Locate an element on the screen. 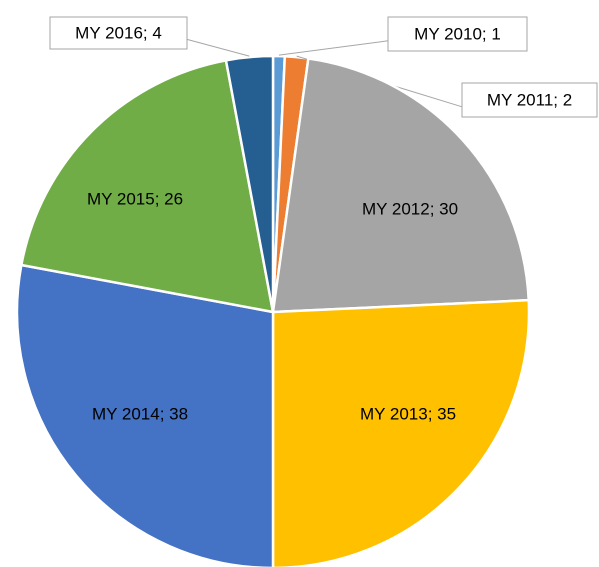 The image size is (599, 567). data-label: MY 2016; 4 is located at coordinates (118, 32).